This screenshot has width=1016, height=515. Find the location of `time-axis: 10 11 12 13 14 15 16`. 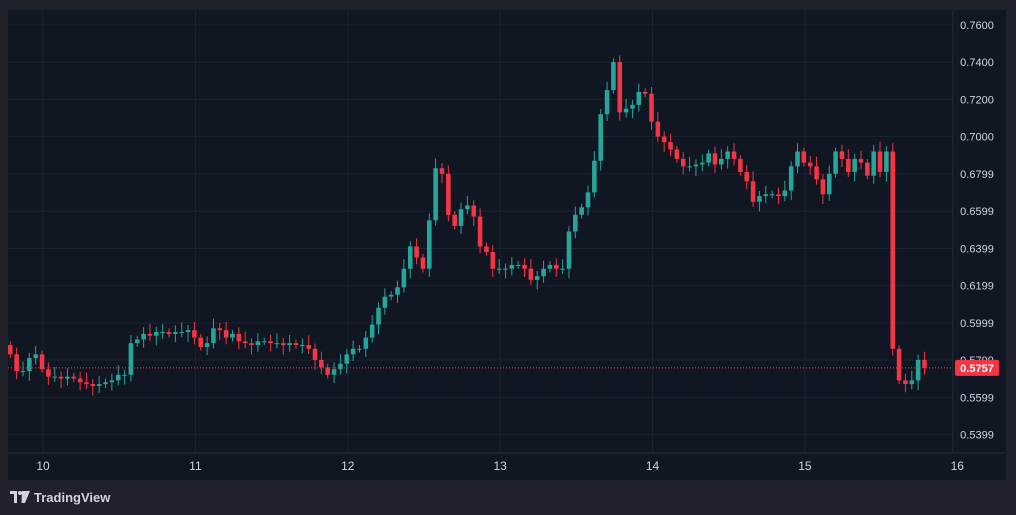

time-axis: 10 11 12 13 14 15 16 is located at coordinates (507, 462).